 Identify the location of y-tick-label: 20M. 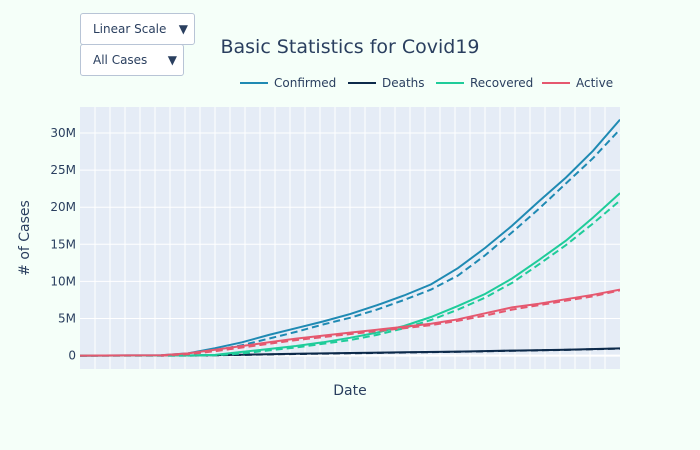
(63, 207).